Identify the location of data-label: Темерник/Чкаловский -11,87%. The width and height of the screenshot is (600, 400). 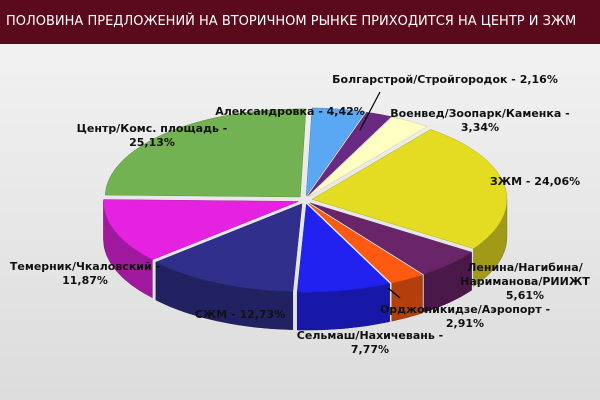
(85, 273).